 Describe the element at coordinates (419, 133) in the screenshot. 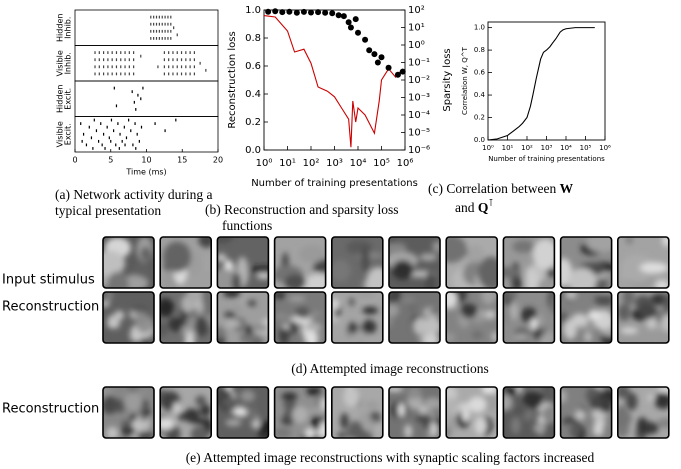

I see `y2-tick-label: 10⁻⁵` at that location.